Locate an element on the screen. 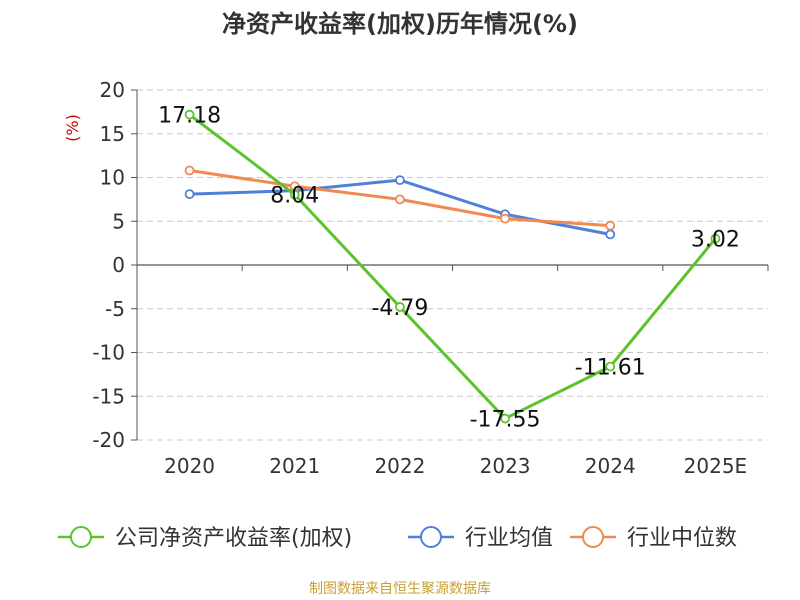 The height and width of the screenshot is (600, 800). legend-label: 行业均值 is located at coordinates (509, 538).